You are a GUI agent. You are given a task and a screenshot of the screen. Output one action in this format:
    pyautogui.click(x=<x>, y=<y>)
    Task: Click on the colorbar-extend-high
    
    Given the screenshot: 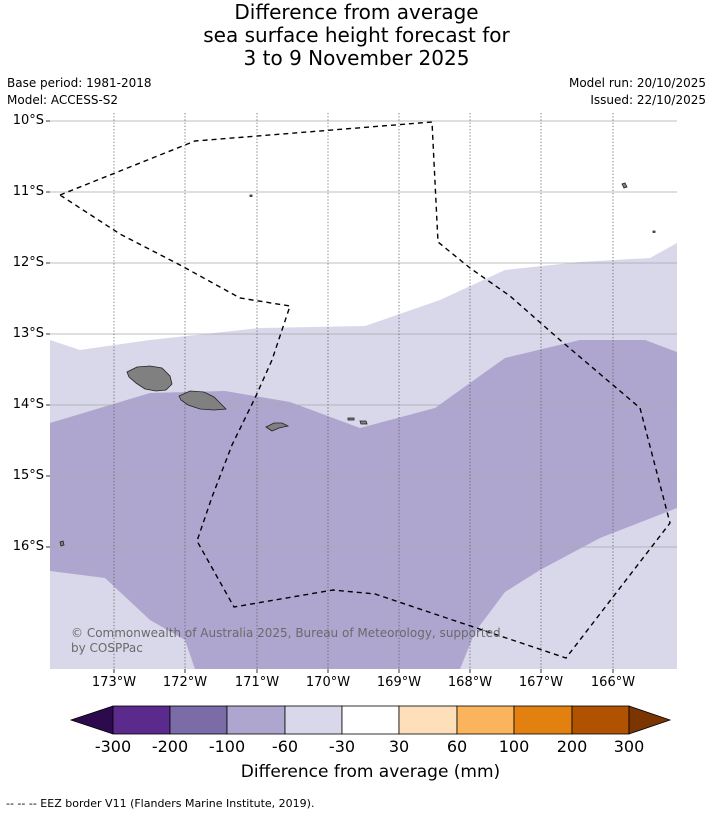 What is the action you would take?
    pyautogui.click(x=650, y=720)
    